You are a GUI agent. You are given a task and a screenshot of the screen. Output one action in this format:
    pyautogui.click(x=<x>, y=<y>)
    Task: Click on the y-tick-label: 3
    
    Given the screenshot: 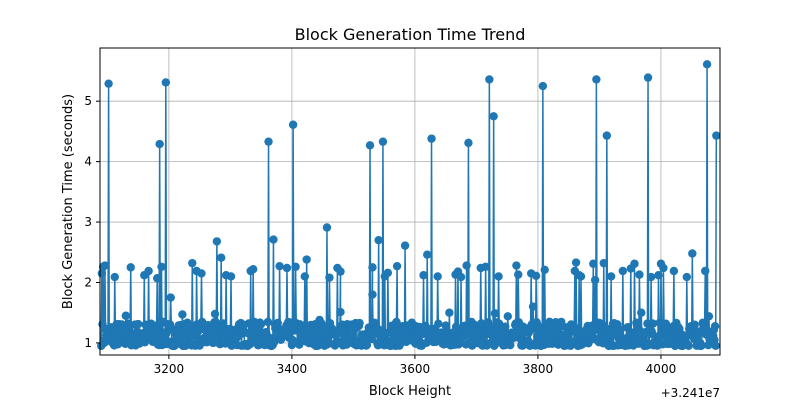 What is the action you would take?
    pyautogui.click(x=88, y=222)
    